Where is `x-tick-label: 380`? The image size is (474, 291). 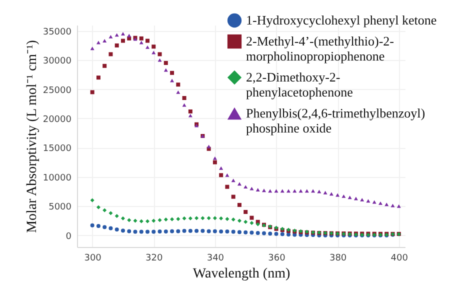
x-tick-label: 380 is located at coordinates (338, 259).